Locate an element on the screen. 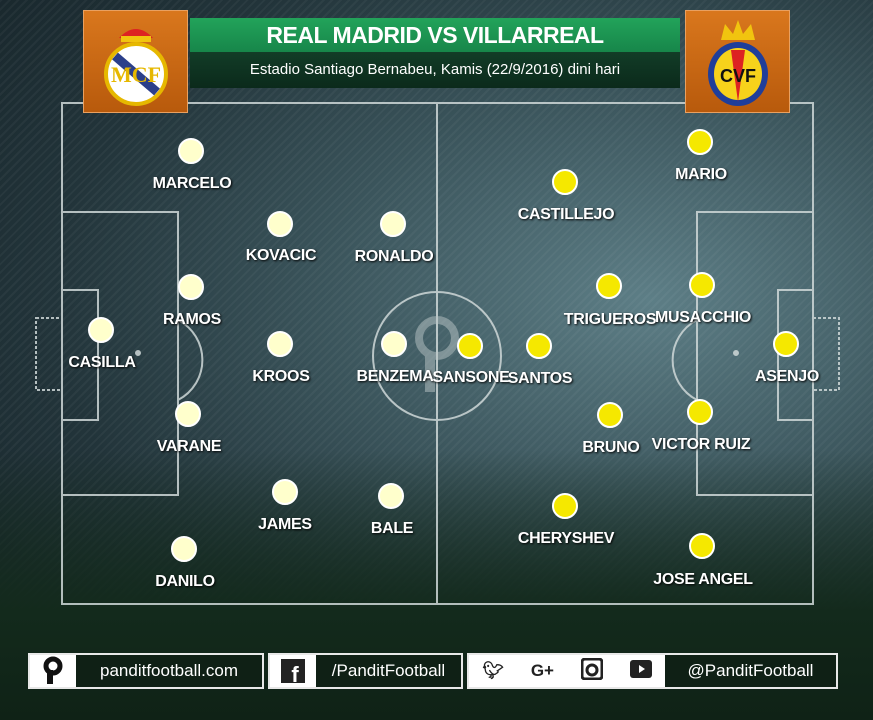 The width and height of the screenshot is (873, 720). away-player-name: BRUNO is located at coordinates (611, 447).